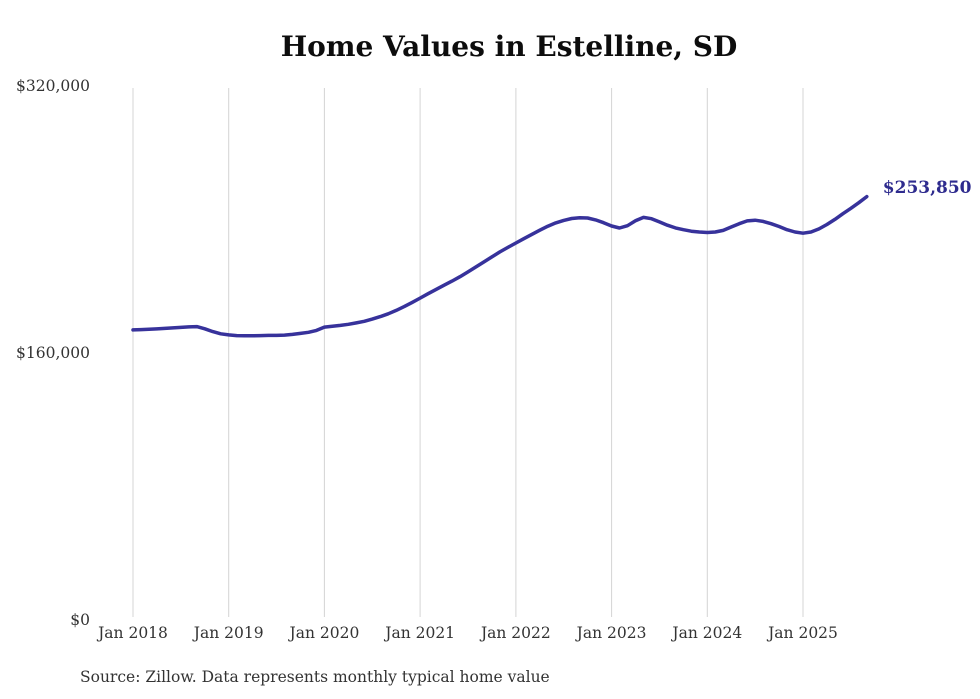  What do you see at coordinates (927, 187) in the screenshot?
I see `latest-value-label: $253,850` at bounding box center [927, 187].